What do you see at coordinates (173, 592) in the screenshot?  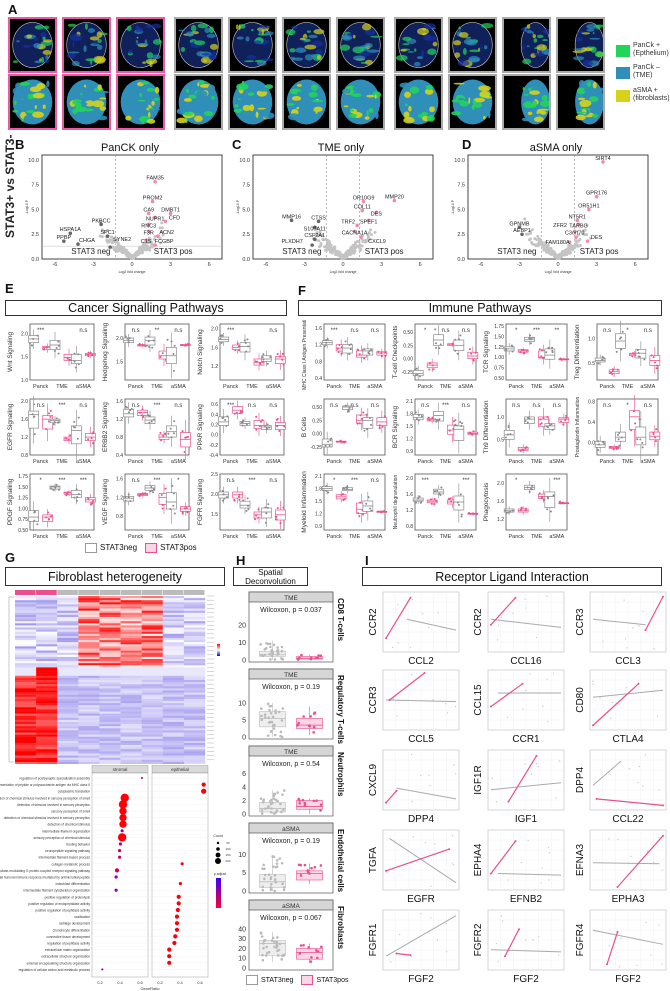 I see `column-annotation` at bounding box center [173, 592].